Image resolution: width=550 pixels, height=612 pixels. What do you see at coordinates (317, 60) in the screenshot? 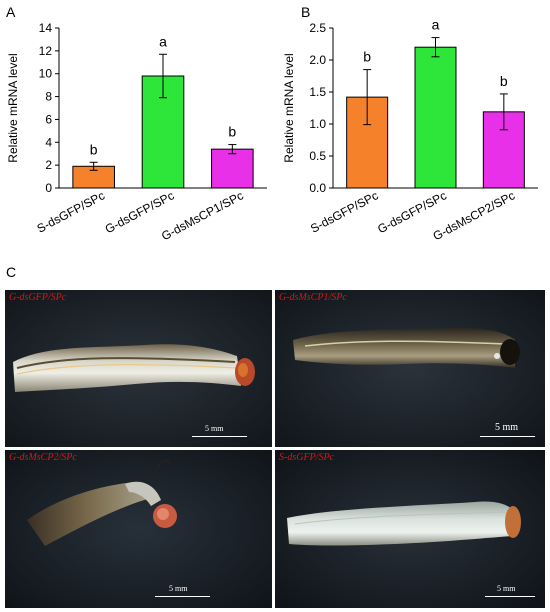
I see `y-tick-label: 2.0` at bounding box center [317, 60].